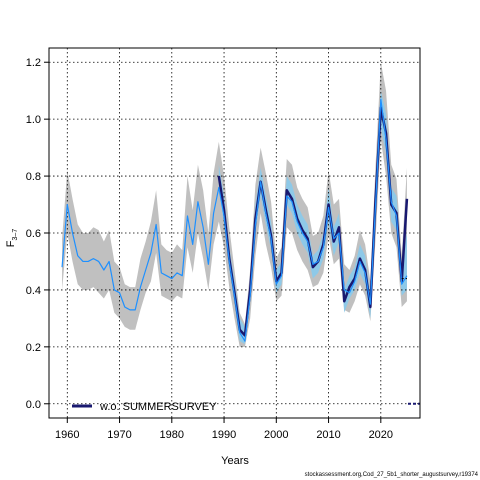  I want to click on y-tick-label-1: 1.0, so click(33, 120).